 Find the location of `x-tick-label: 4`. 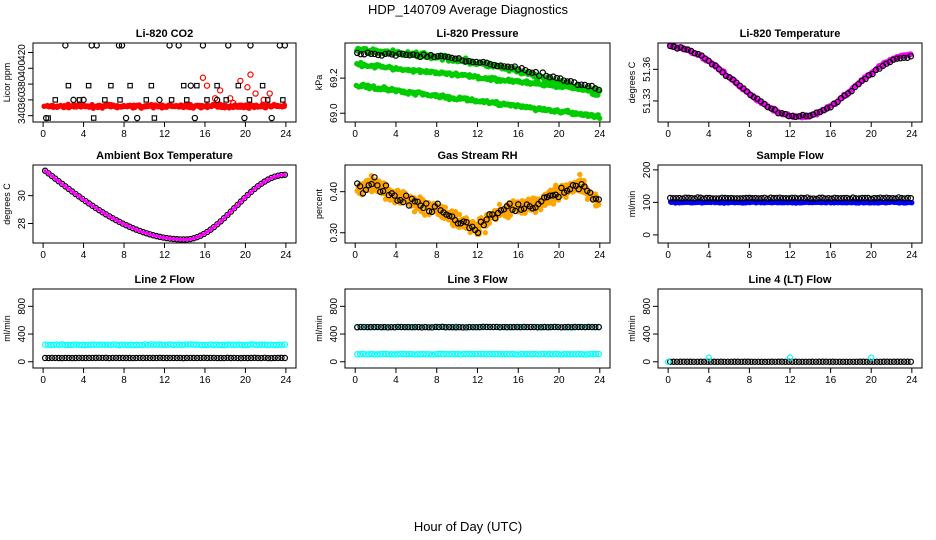

x-tick-label: 4 is located at coordinates (84, 255).